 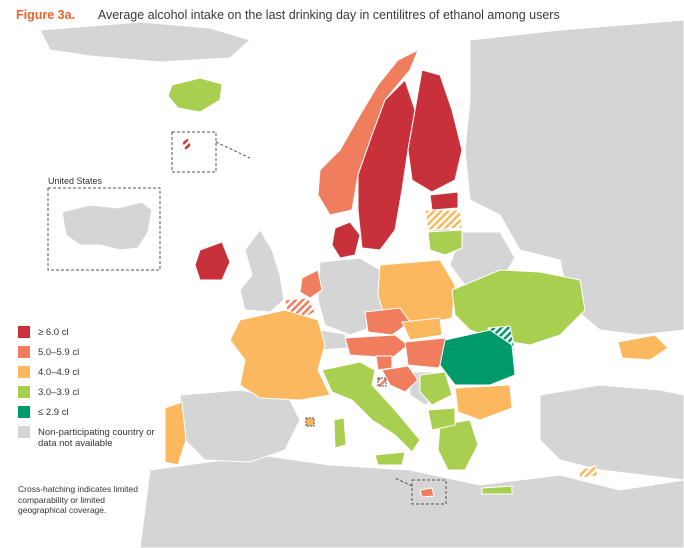 What do you see at coordinates (497, 490) in the screenshot?
I see `country-crete` at bounding box center [497, 490].